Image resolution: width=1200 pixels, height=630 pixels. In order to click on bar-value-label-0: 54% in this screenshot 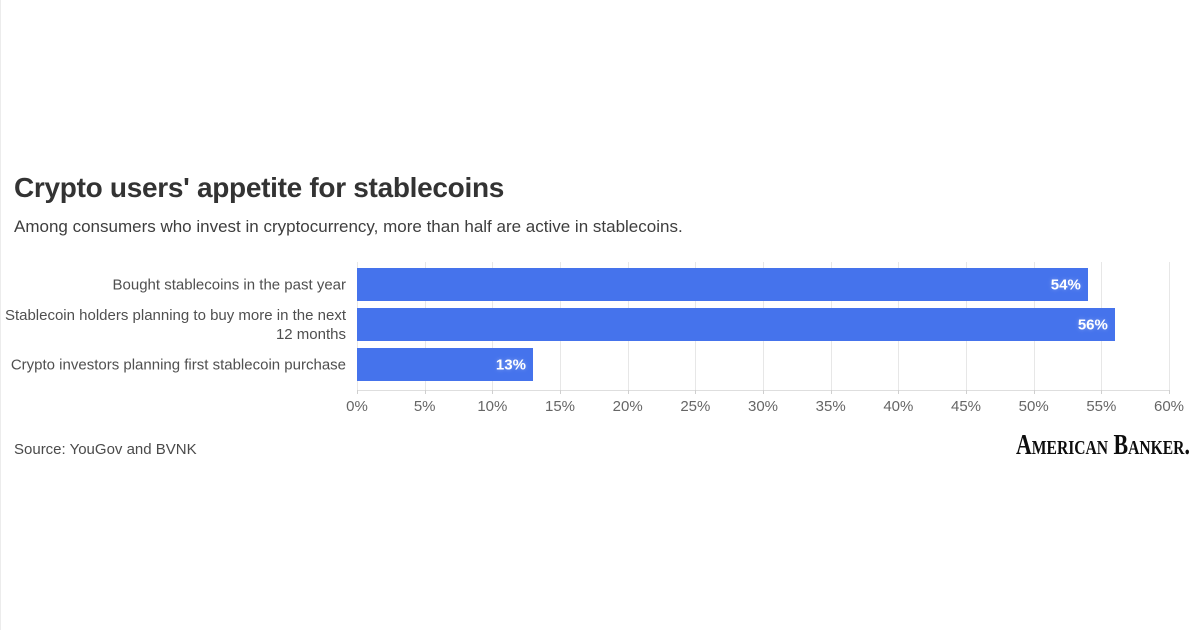, I will do `click(1065, 284)`.